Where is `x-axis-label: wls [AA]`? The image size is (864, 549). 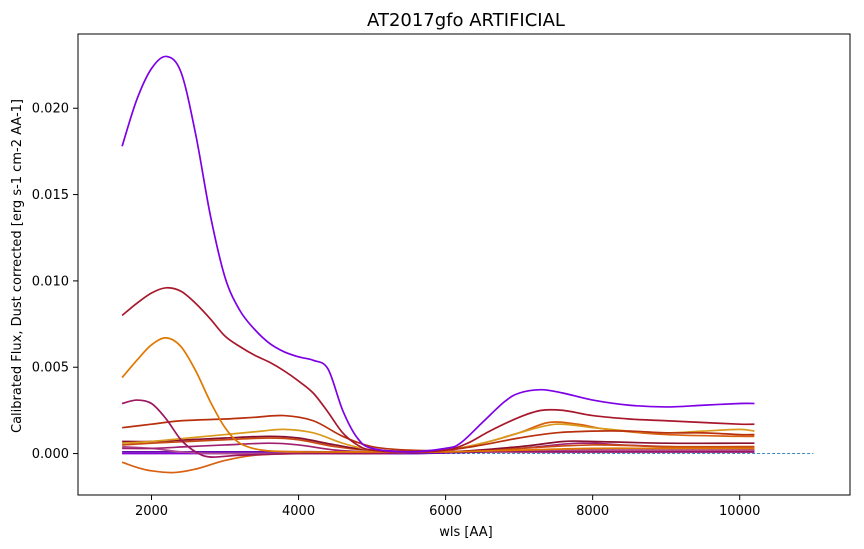
x-axis-label: wls [AA] is located at coordinates (465, 532).